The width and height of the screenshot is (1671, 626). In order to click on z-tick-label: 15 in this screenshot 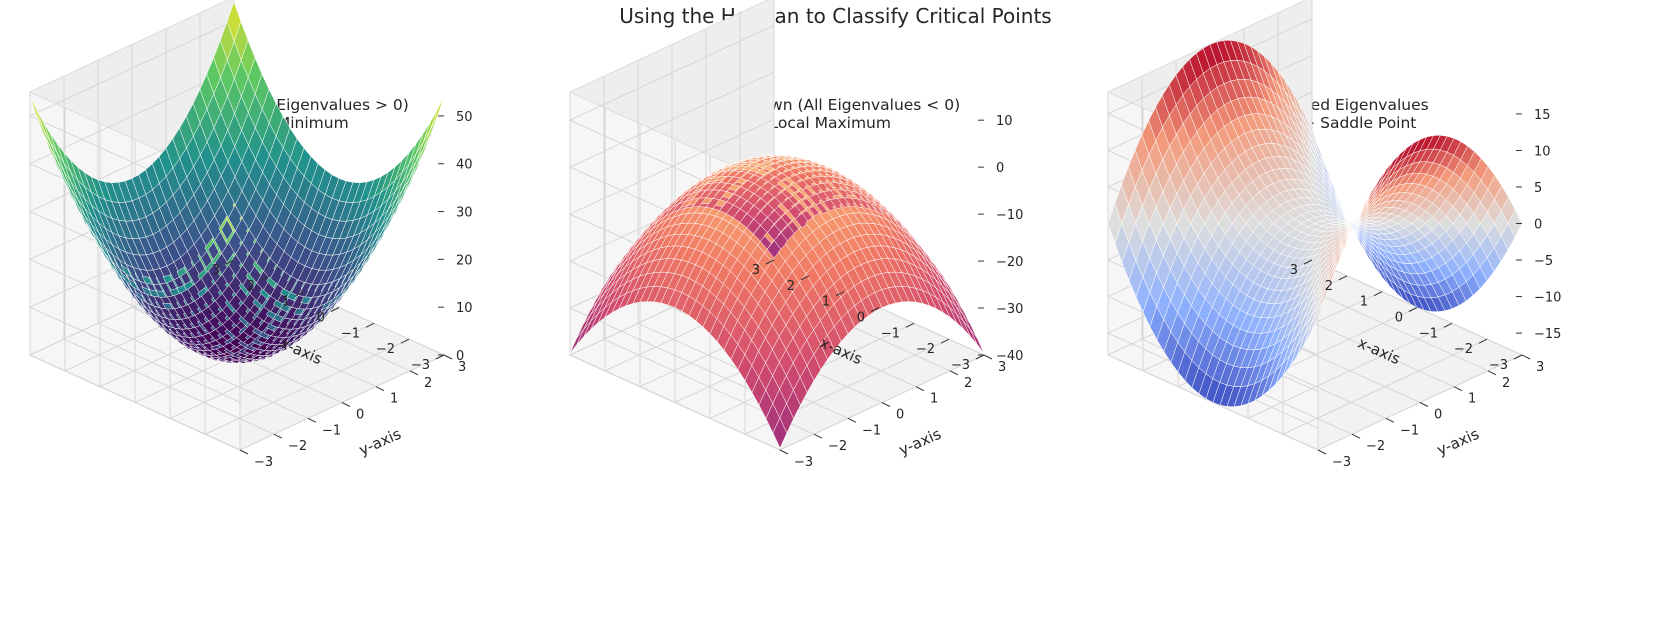, I will do `click(1542, 115)`.